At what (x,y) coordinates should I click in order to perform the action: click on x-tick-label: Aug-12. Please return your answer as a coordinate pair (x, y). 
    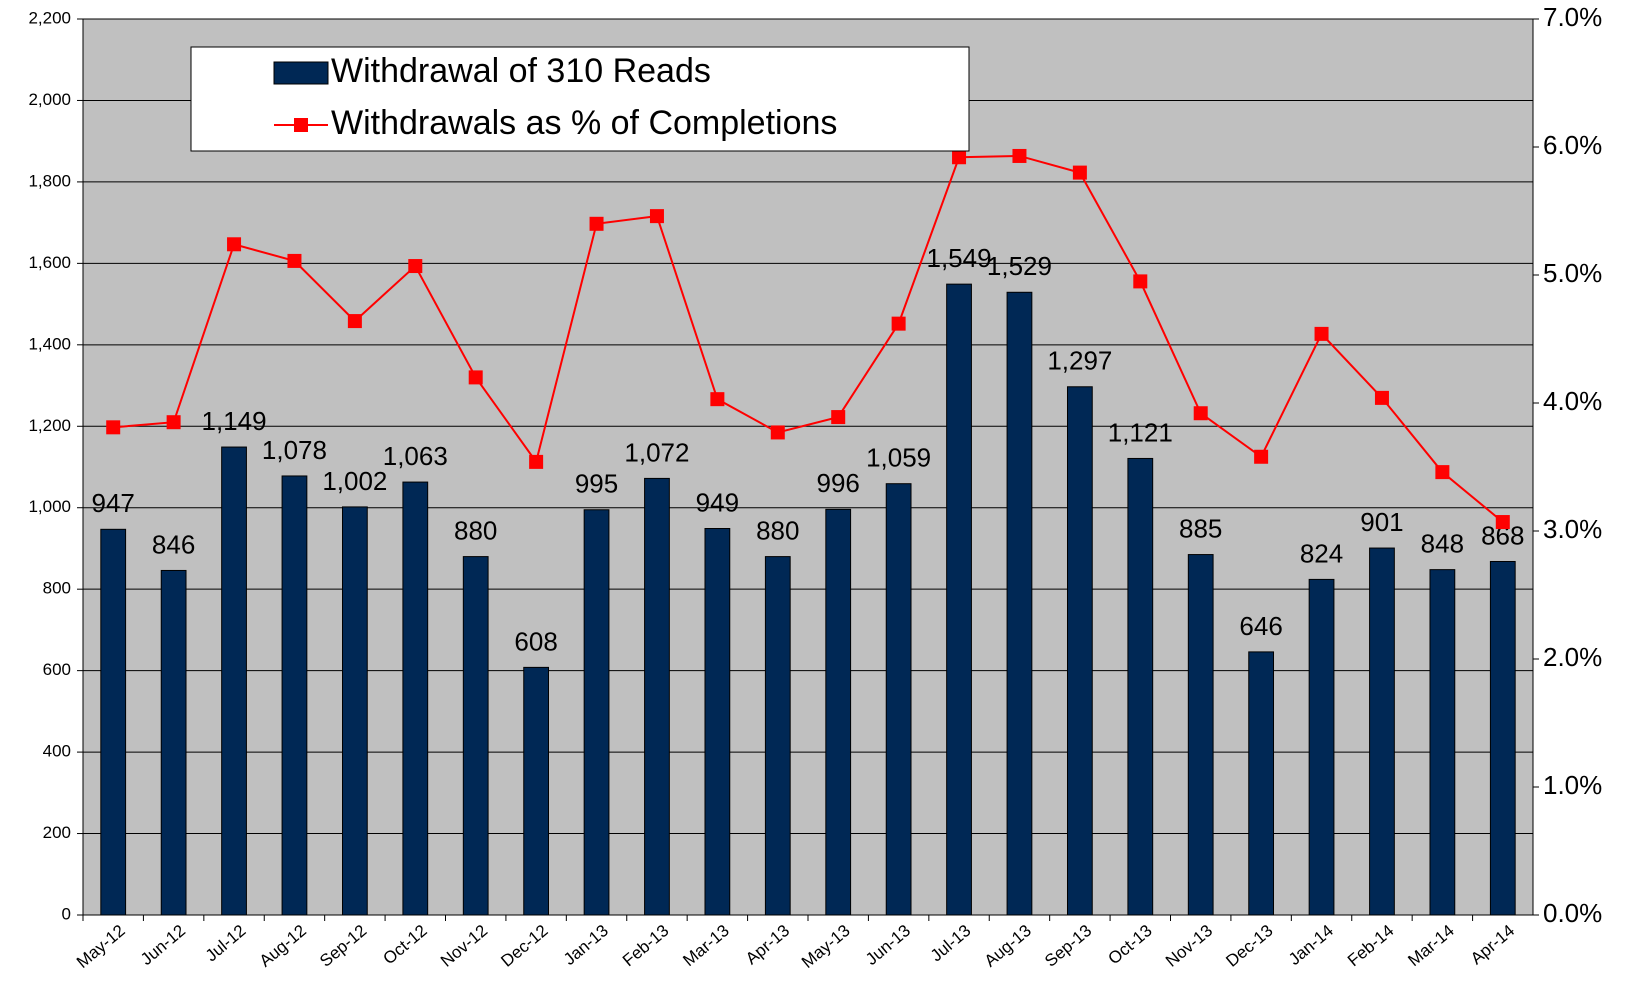
    Looking at the image, I should click on (283, 946).